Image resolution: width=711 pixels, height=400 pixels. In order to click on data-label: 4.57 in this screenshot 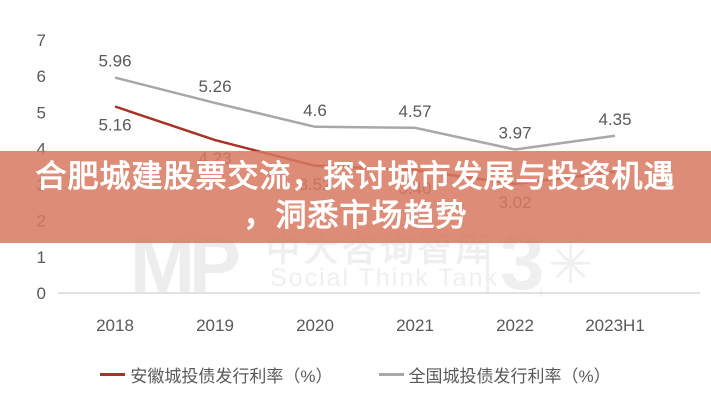, I will do `click(414, 111)`.